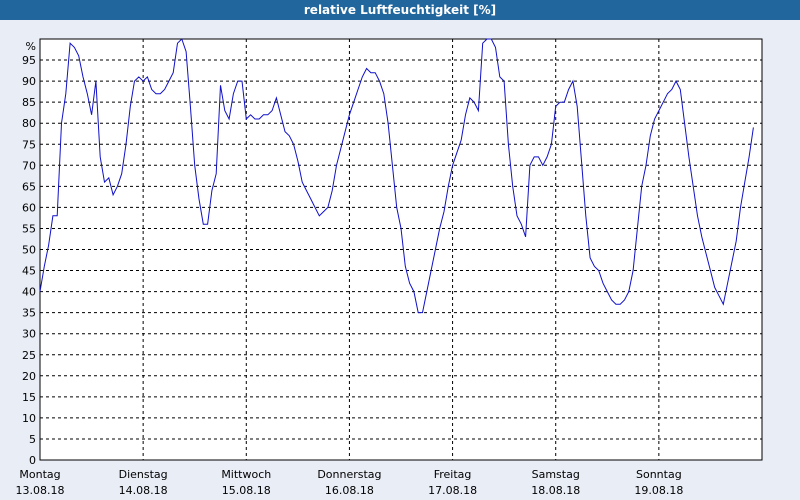 The image size is (800, 500). Describe the element at coordinates (29, 355) in the screenshot. I see `y-tick-label: 25` at that location.